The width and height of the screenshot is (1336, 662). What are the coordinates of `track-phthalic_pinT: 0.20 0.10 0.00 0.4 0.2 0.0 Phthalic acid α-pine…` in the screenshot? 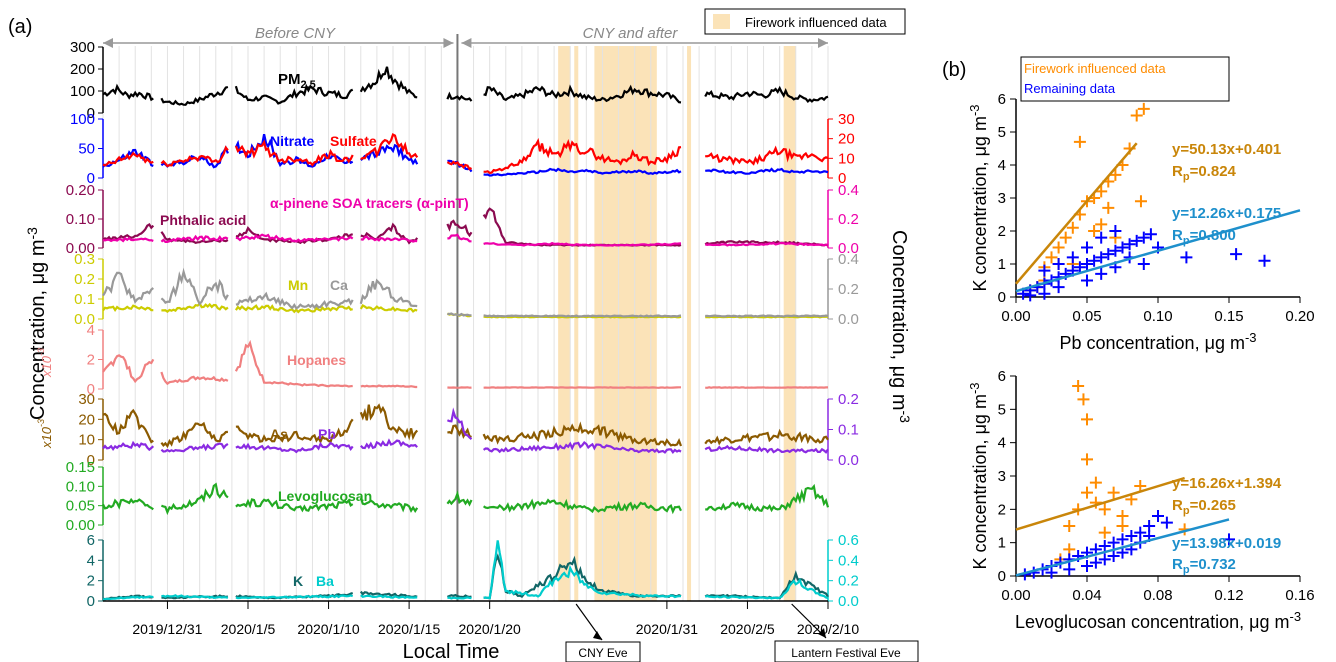 It's located at (462, 219).